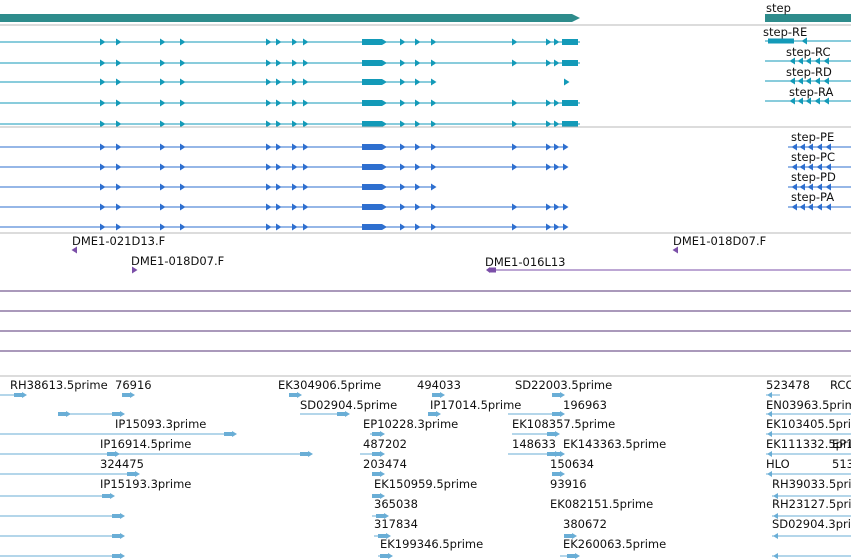 The width and height of the screenshot is (851, 560). What do you see at coordinates (74, 250) in the screenshot?
I see `clone-marker` at bounding box center [74, 250].